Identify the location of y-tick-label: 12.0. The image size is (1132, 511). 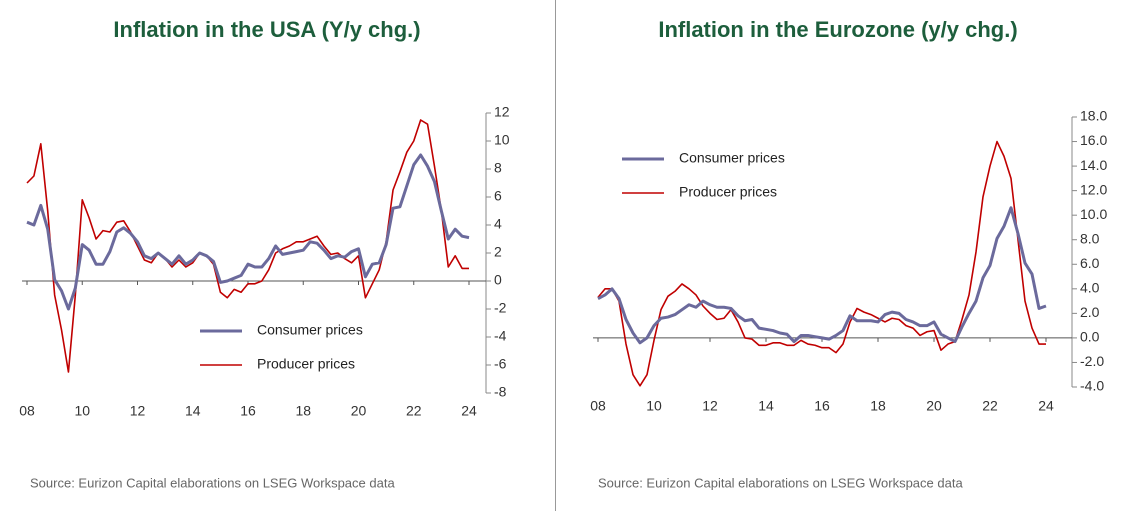
(1093, 189).